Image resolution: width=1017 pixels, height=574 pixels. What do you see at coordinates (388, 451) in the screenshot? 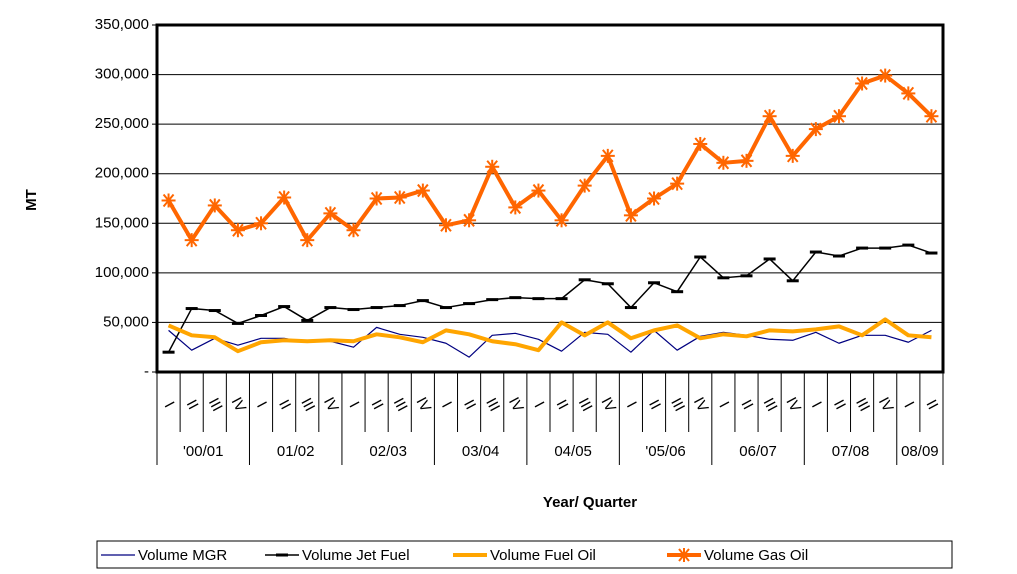
I see `year-label: 02/03` at bounding box center [388, 451].